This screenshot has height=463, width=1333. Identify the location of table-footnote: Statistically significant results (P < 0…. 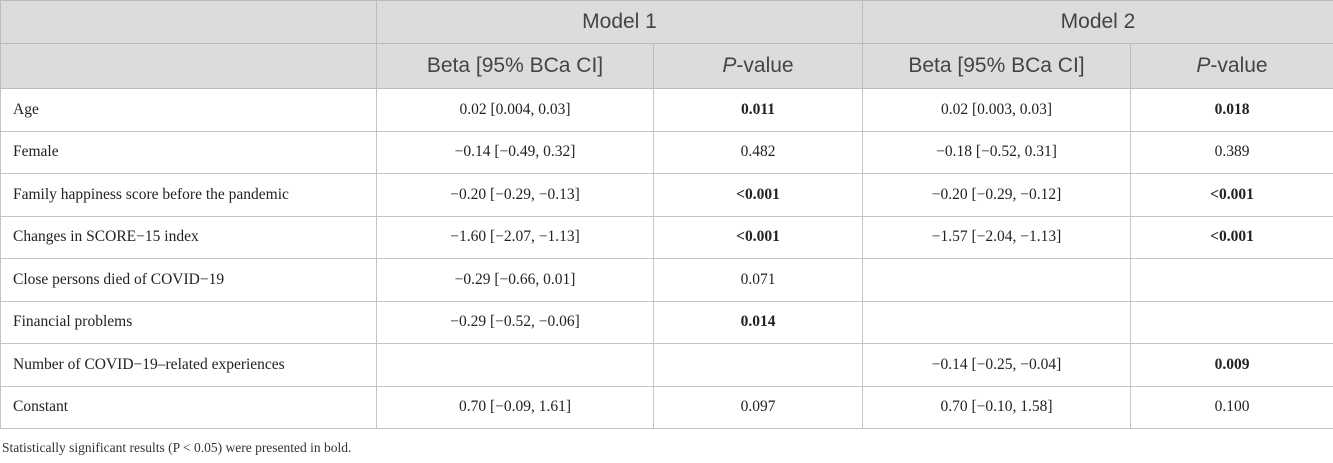
(177, 447).